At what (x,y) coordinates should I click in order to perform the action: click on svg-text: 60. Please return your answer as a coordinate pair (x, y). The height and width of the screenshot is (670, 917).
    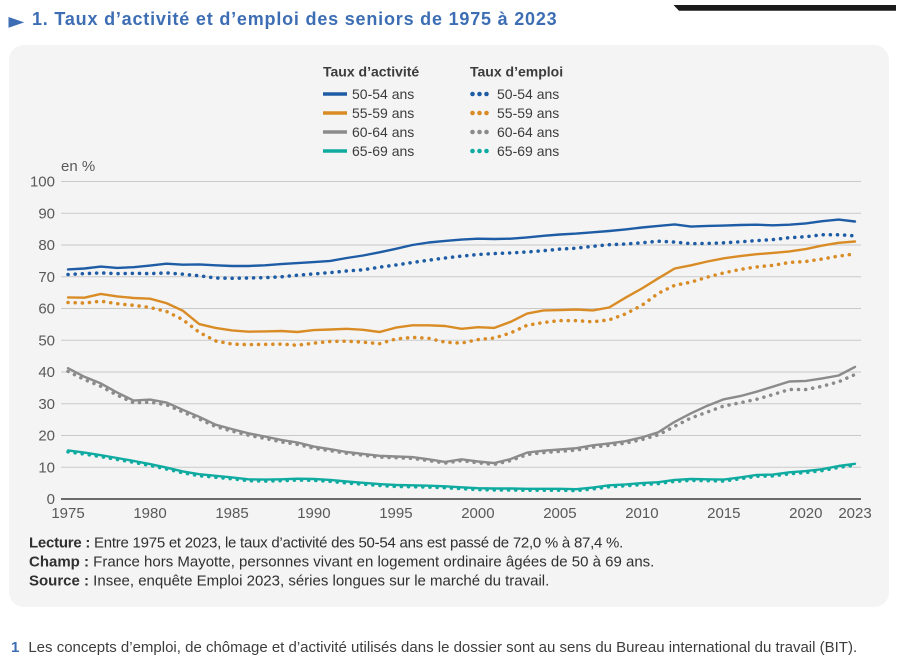
    Looking at the image, I should click on (46, 309).